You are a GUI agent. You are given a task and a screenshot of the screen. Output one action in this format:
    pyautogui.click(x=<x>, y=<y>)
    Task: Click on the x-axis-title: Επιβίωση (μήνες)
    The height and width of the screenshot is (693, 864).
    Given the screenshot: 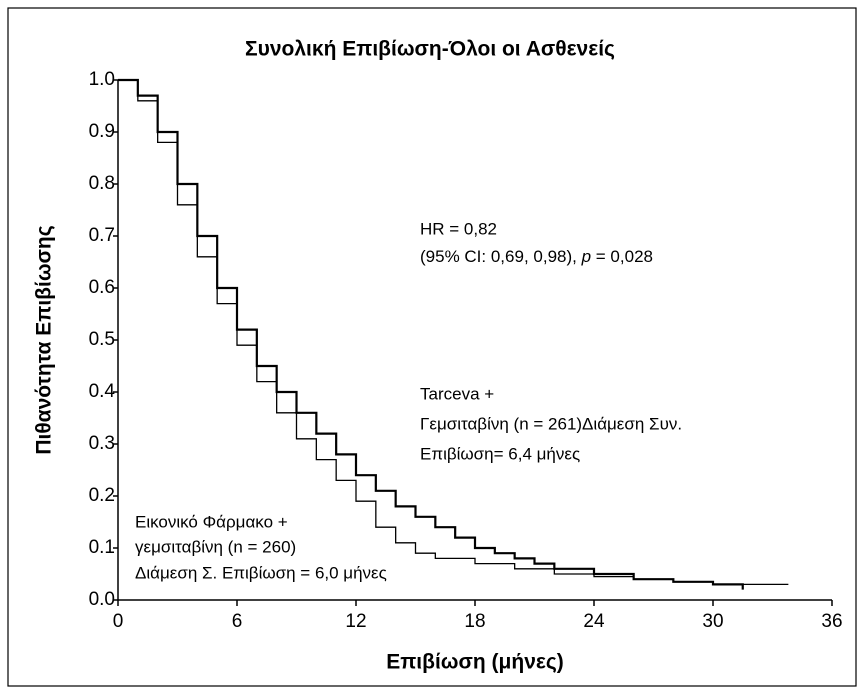 What is the action you would take?
    pyautogui.click(x=475, y=662)
    